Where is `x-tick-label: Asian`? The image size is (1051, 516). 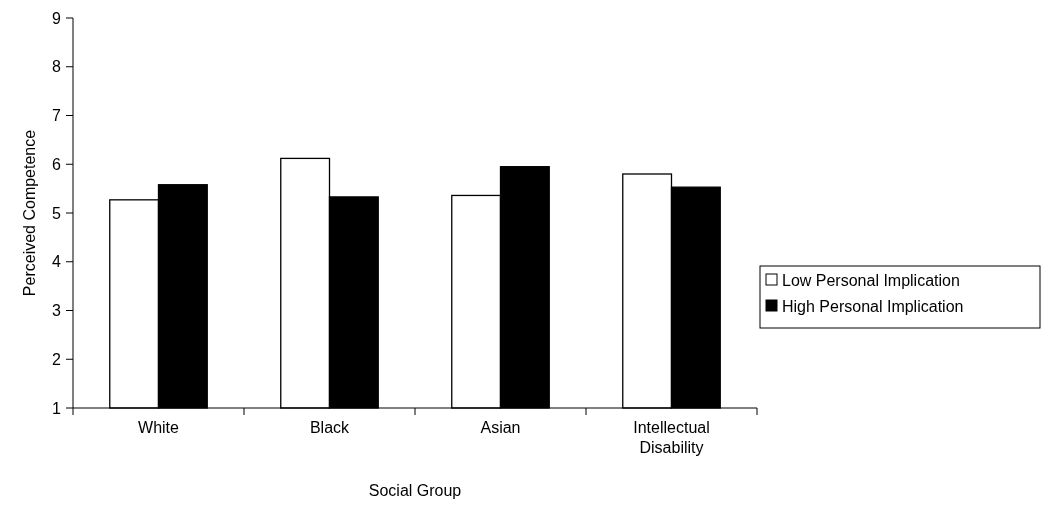 x-tick-label: Asian is located at coordinates (500, 427).